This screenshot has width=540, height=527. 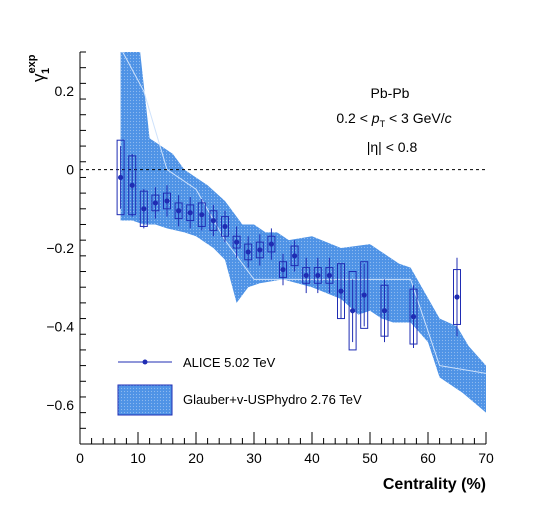 I want to click on x-tick-label-4: 40, so click(x=312, y=458).